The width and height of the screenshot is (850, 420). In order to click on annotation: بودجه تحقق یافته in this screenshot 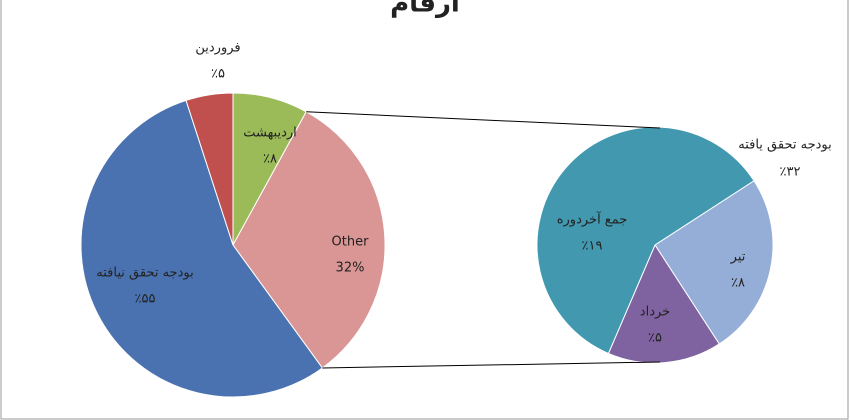, I will do `click(785, 145)`.